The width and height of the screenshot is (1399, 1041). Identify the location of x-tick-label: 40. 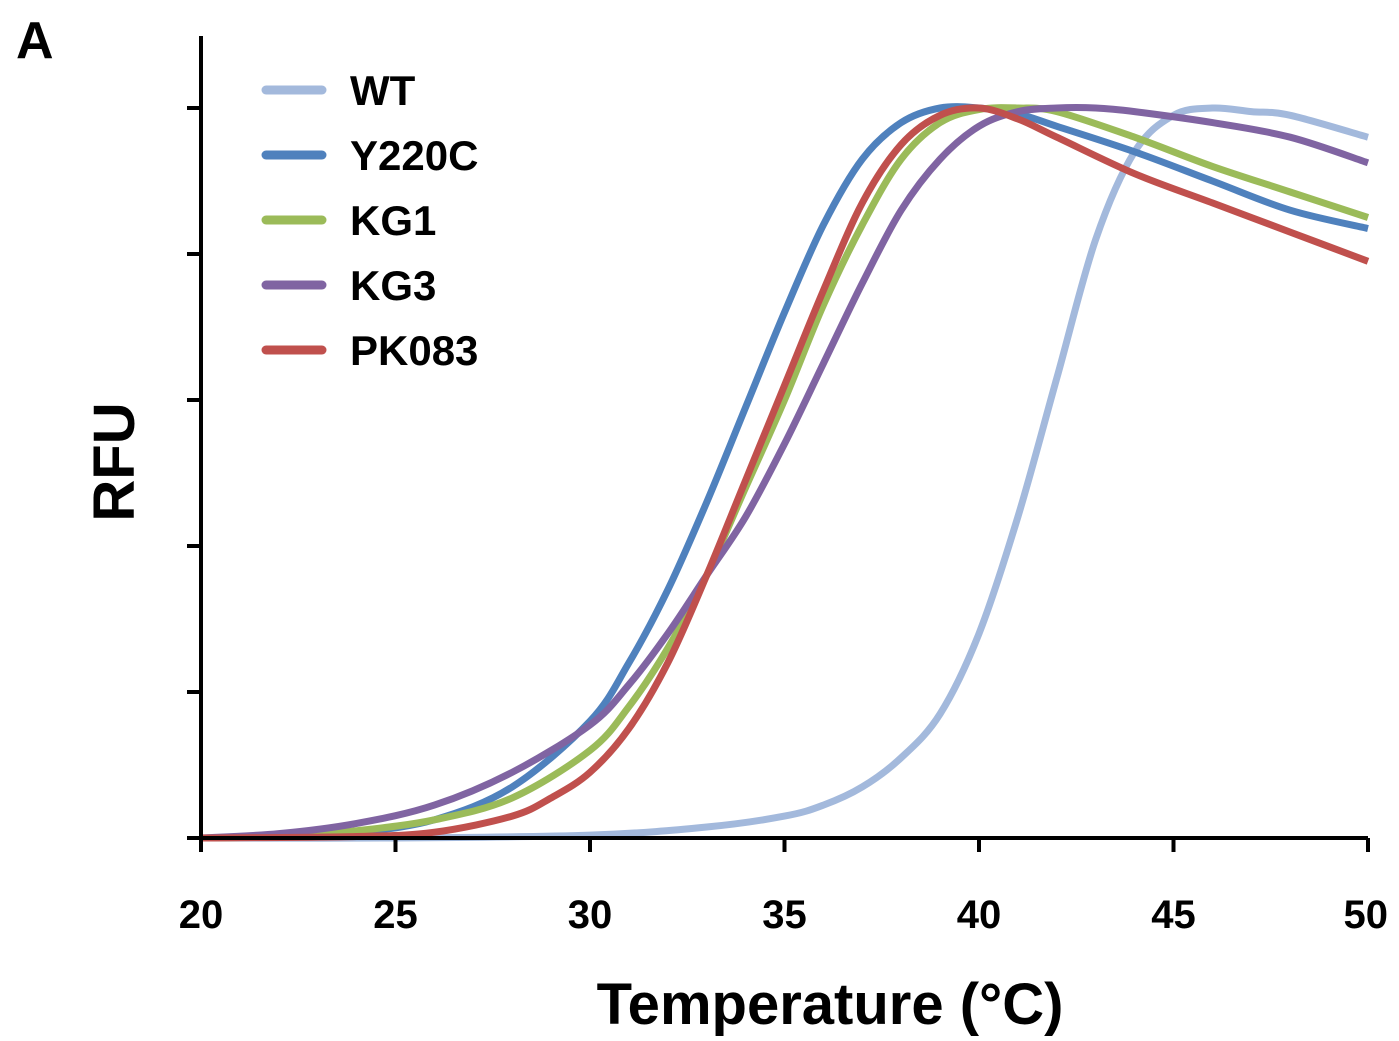
(979, 915).